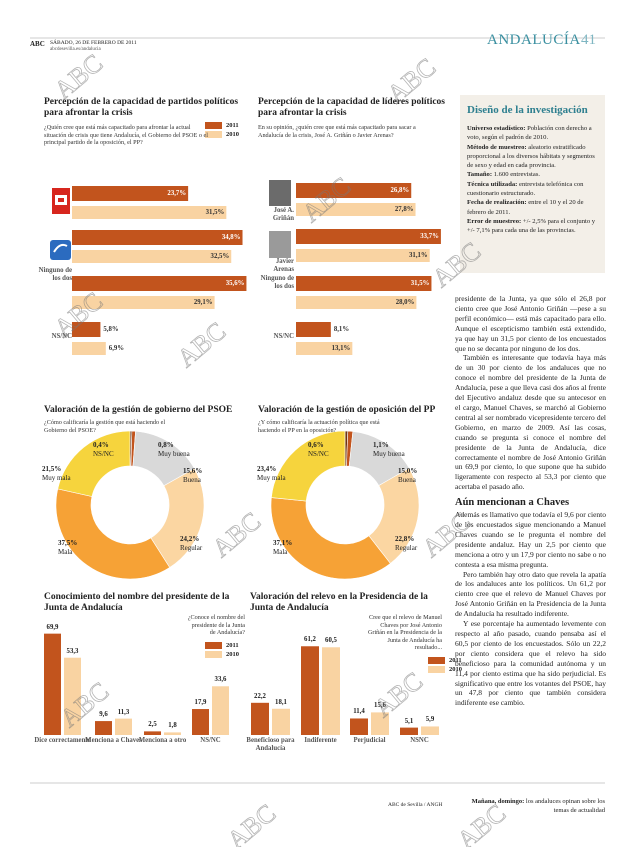 The height and width of the screenshot is (847, 620). Describe the element at coordinates (75, 49) in the screenshot. I see `header-url: abcdesevilla.es/andalucia` at that location.